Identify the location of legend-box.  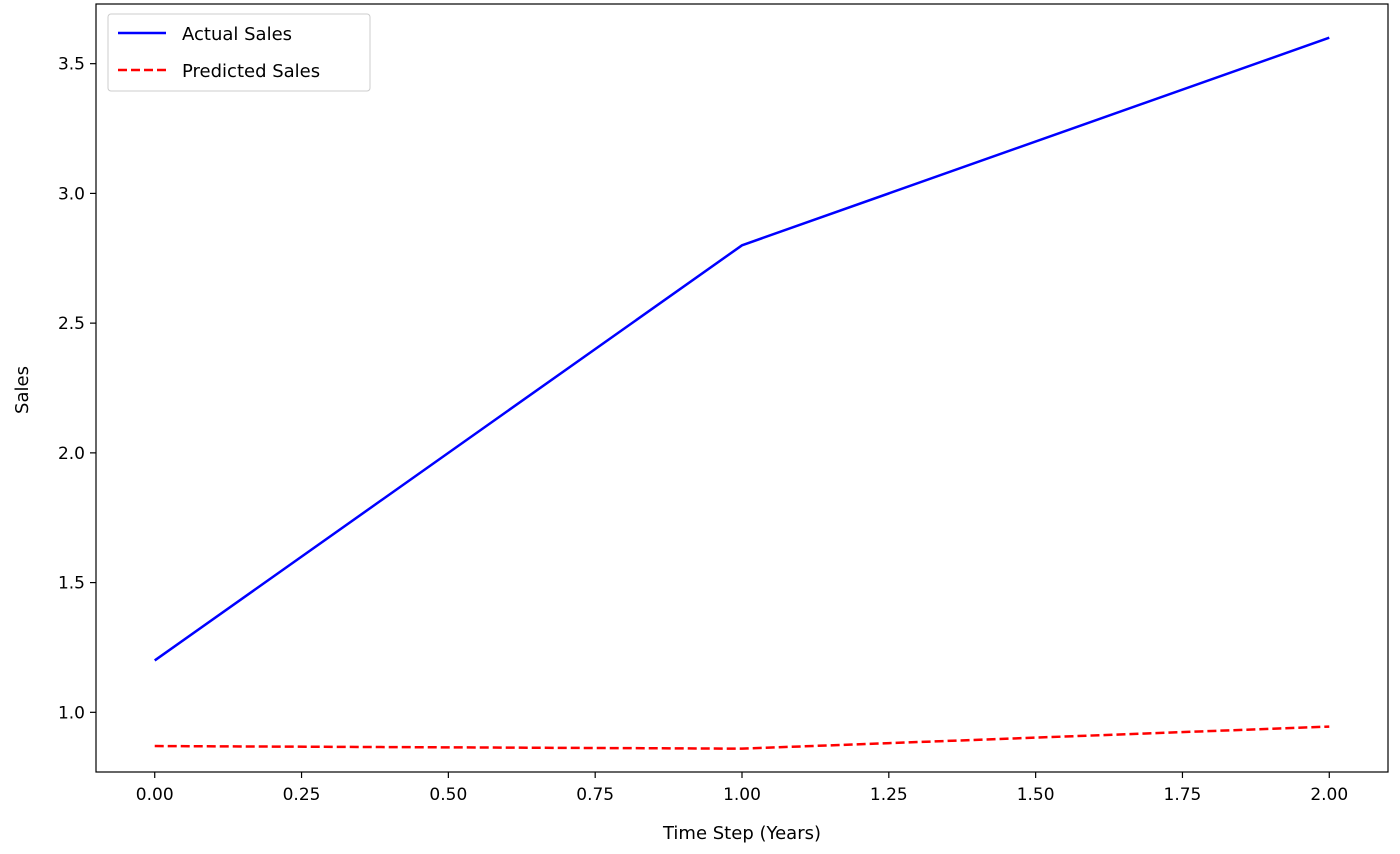
(239, 52).